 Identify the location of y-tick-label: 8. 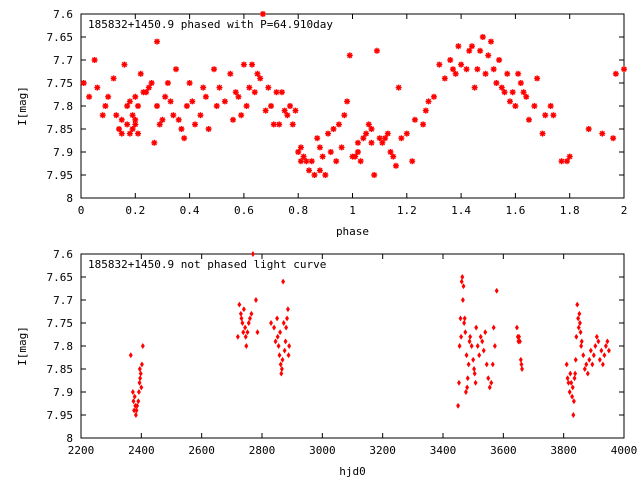
(69, 438).